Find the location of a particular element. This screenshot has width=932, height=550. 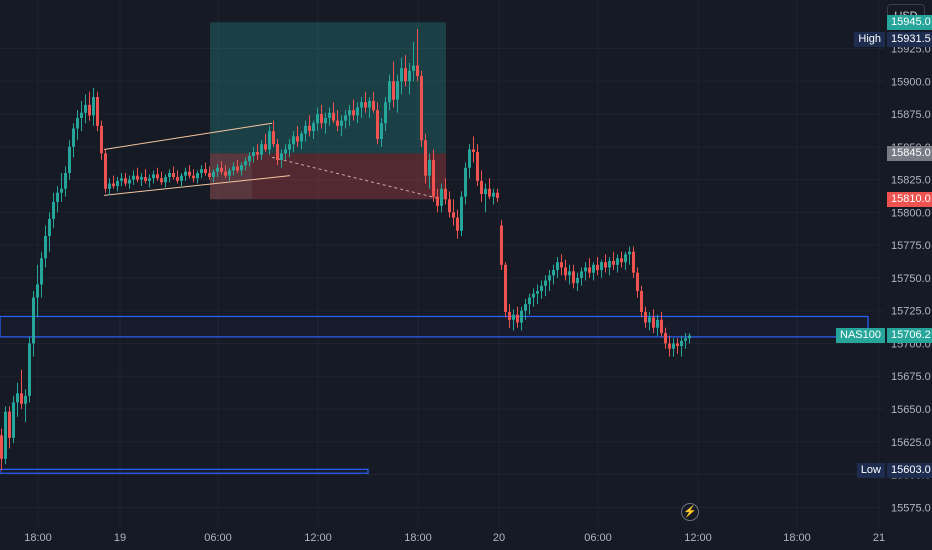

price-tag-prefix: NAS100 is located at coordinates (860, 335).